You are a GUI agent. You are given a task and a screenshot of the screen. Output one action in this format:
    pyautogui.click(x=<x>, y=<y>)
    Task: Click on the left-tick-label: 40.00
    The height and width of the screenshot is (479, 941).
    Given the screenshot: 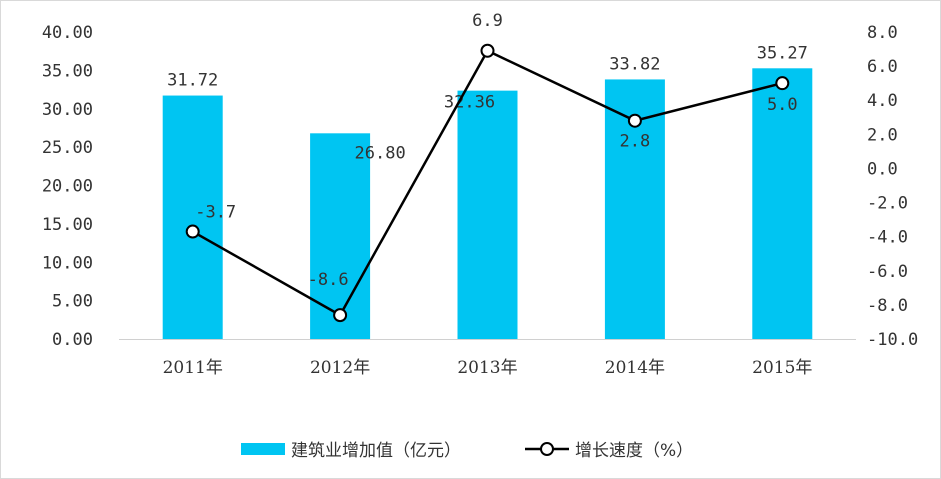 What is the action you would take?
    pyautogui.click(x=67, y=33)
    